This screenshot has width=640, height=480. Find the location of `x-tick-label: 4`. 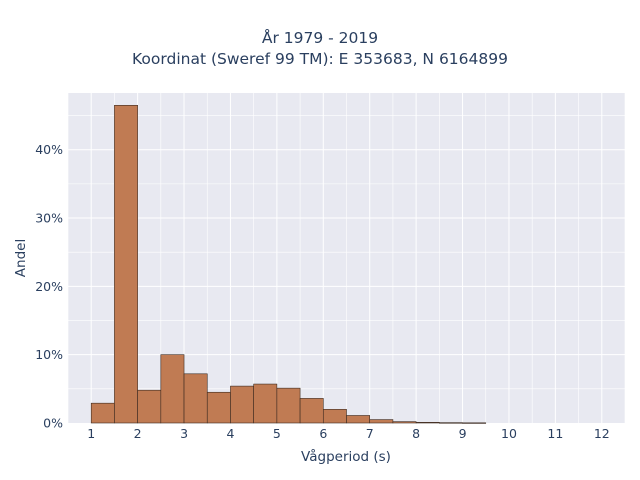

x-tick-label: 4 is located at coordinates (230, 433).